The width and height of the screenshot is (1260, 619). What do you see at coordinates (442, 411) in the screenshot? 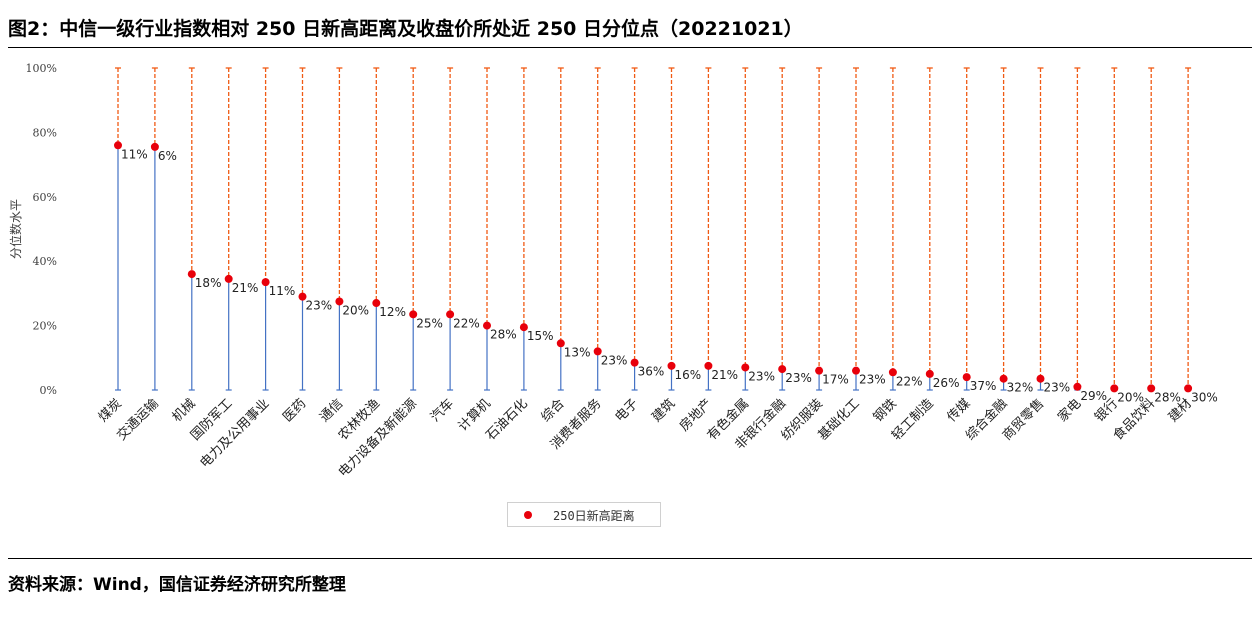
I see `x-tick-label: 汽车` at bounding box center [442, 411].